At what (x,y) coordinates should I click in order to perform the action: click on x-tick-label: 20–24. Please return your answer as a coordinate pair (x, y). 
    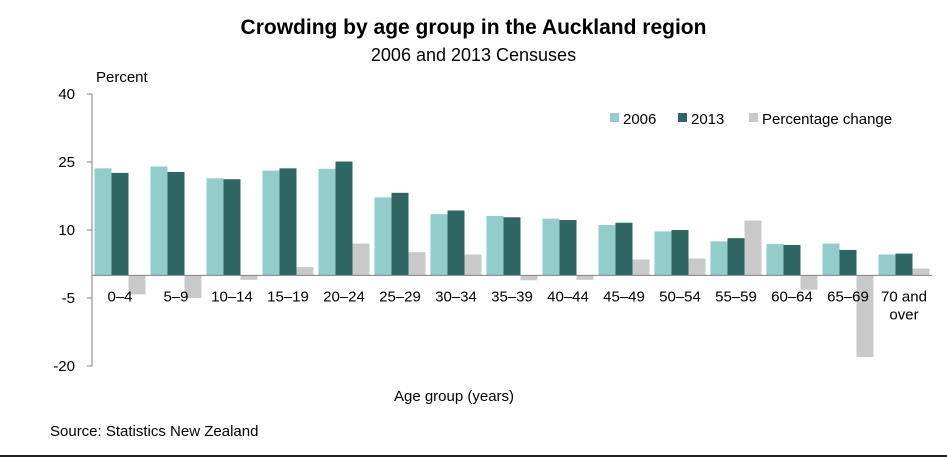
    Looking at the image, I should click on (344, 296).